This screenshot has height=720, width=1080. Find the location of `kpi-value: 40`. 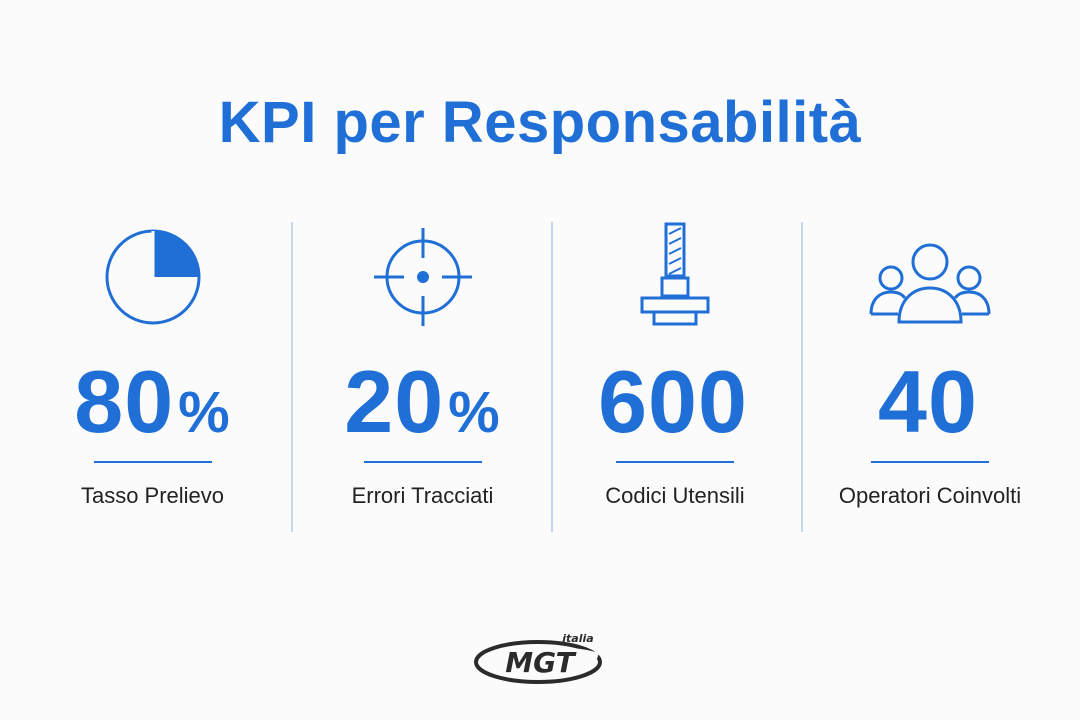

kpi-value: 40 is located at coordinates (930, 407).